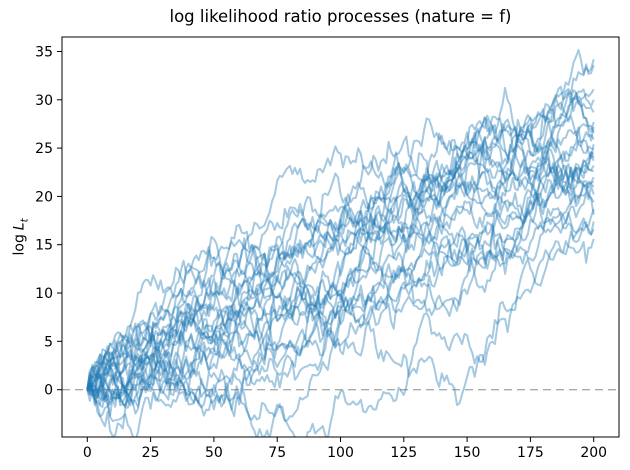 This screenshot has height=470, width=630. Describe the element at coordinates (44, 246) in the screenshot. I see `y-tick-label: 15` at that location.